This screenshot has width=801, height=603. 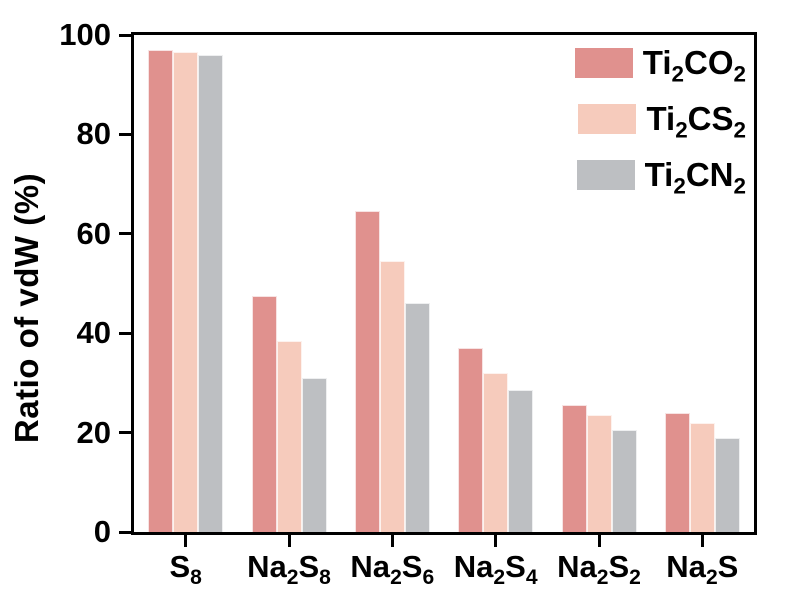 What do you see at coordinates (702, 569) in the screenshot?
I see `x-category-label: Na2S` at bounding box center [702, 569].